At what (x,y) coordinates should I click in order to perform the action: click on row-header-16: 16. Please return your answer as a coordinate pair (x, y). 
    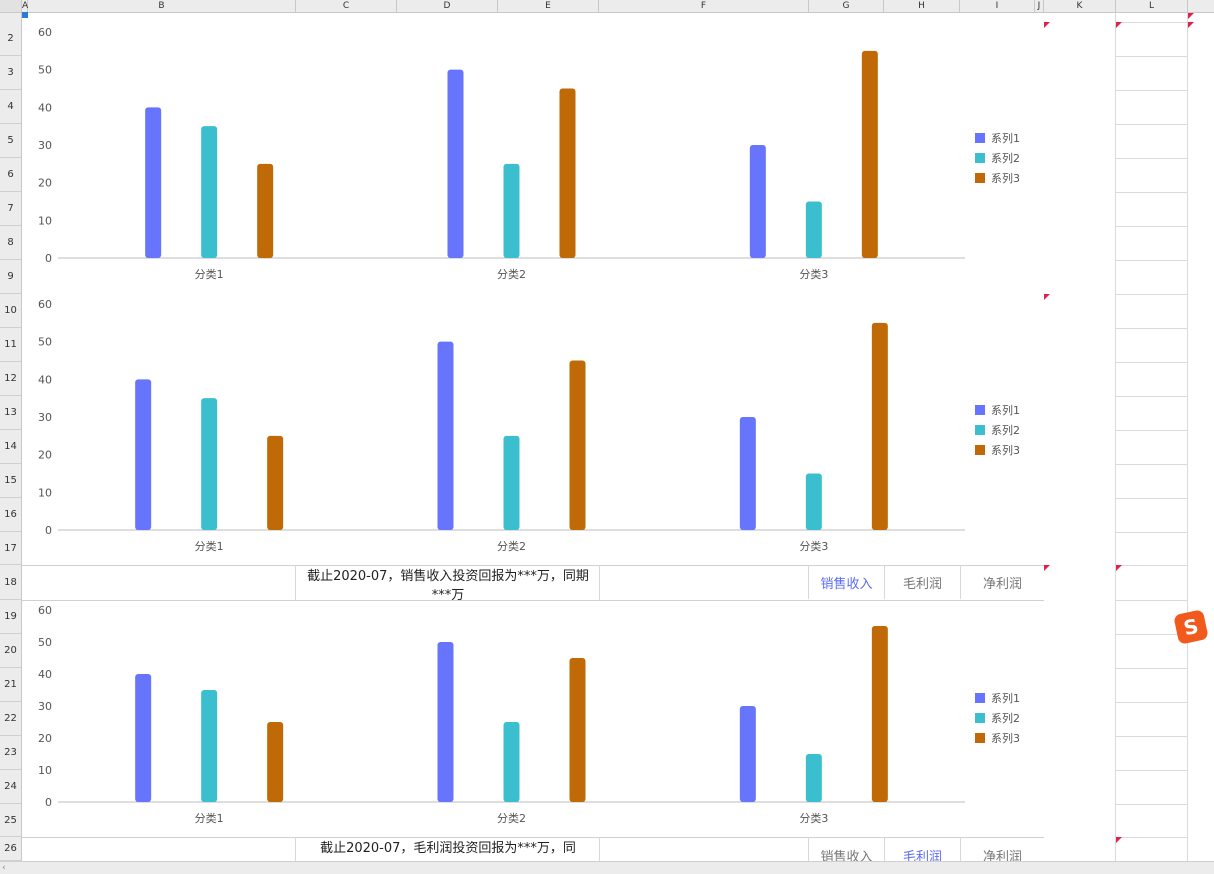
    Looking at the image, I should click on (10, 515).